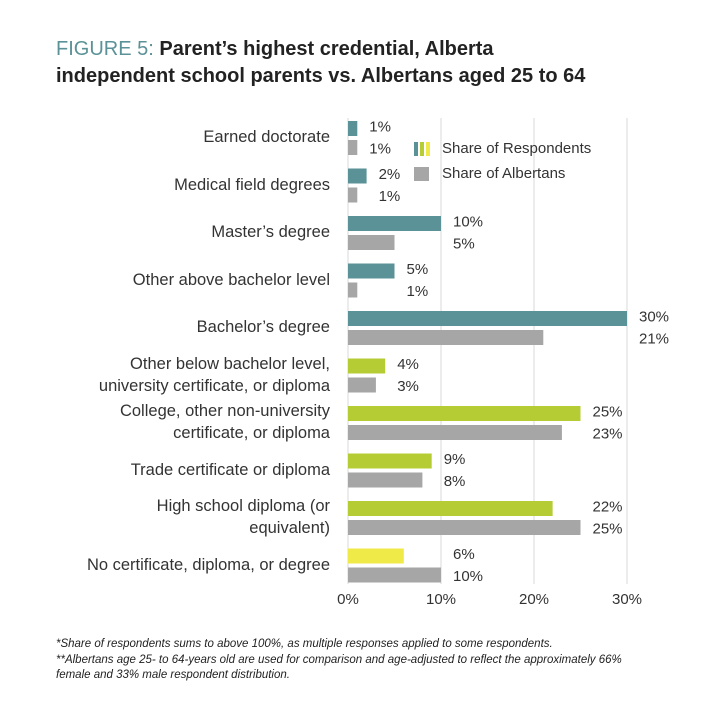 Image resolution: width=718 pixels, height=718 pixels. I want to click on category-label: Trade certificate or diploma, so click(230, 469).